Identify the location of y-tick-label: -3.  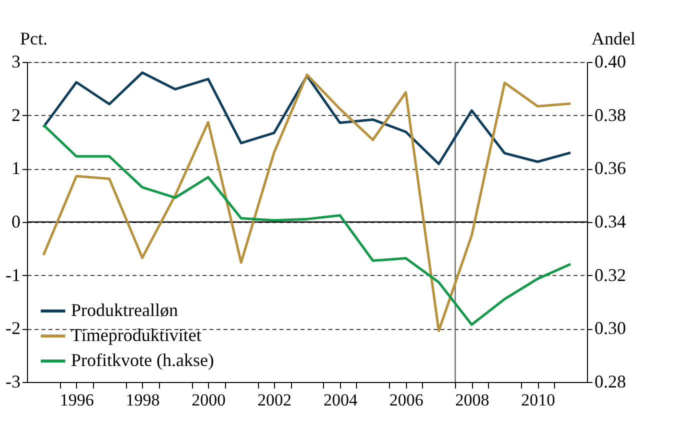
(13, 382).